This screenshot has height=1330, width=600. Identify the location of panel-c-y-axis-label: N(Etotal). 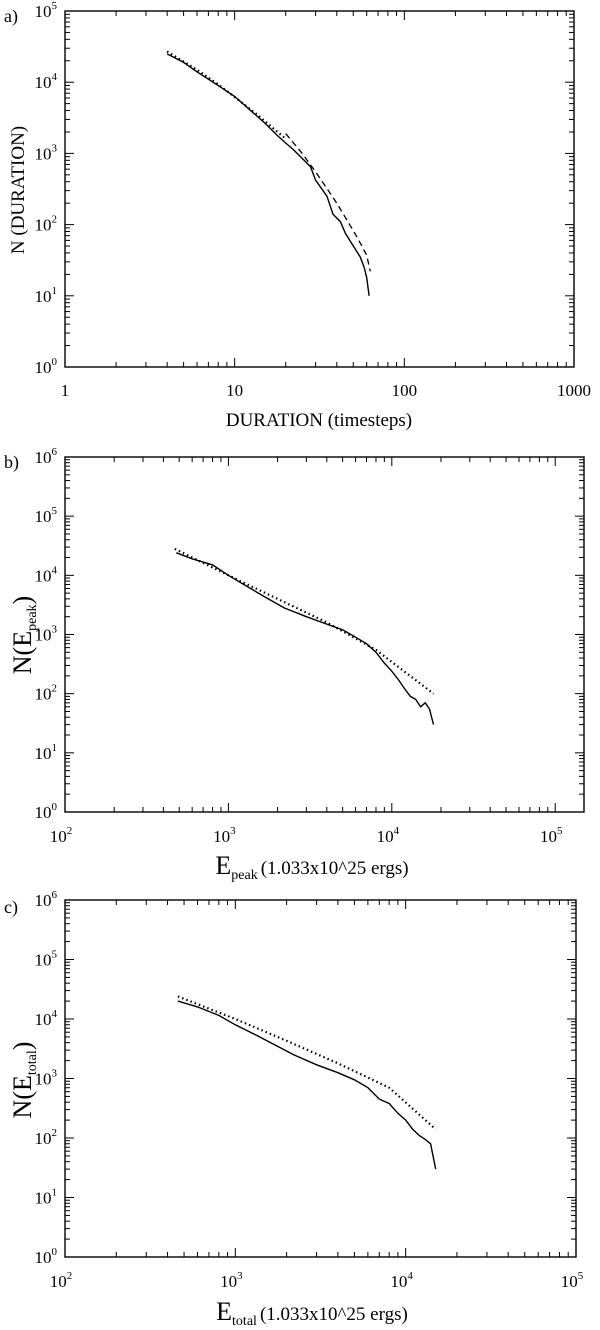
(24, 1080).